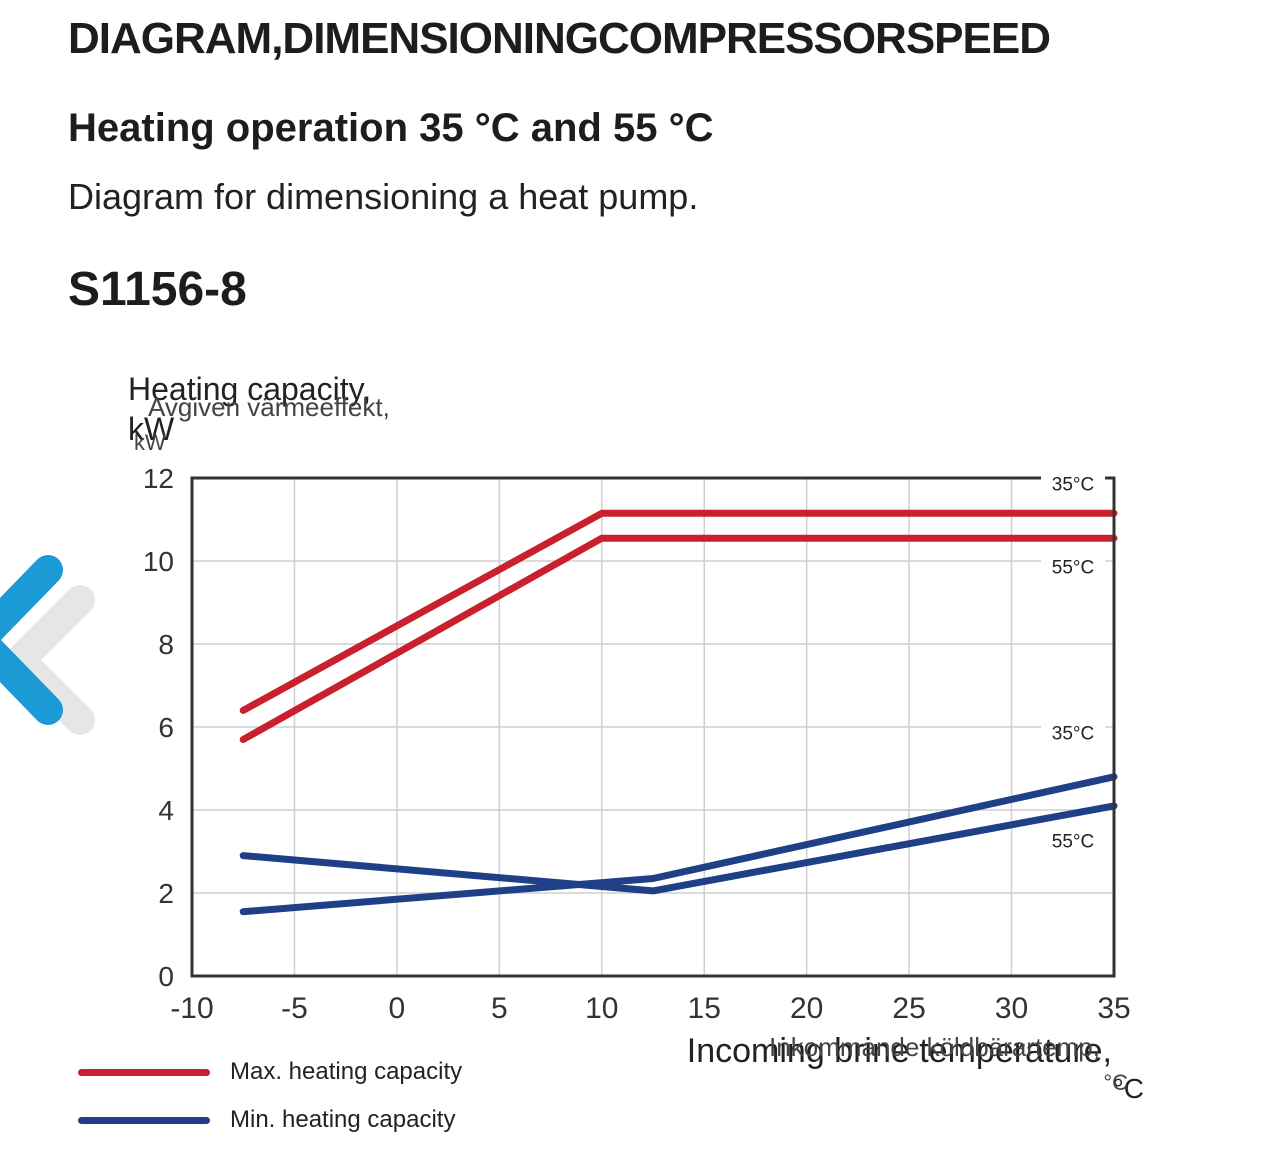 The image size is (1280, 1176). I want to click on y-tick-label-5: 10, so click(158, 561).